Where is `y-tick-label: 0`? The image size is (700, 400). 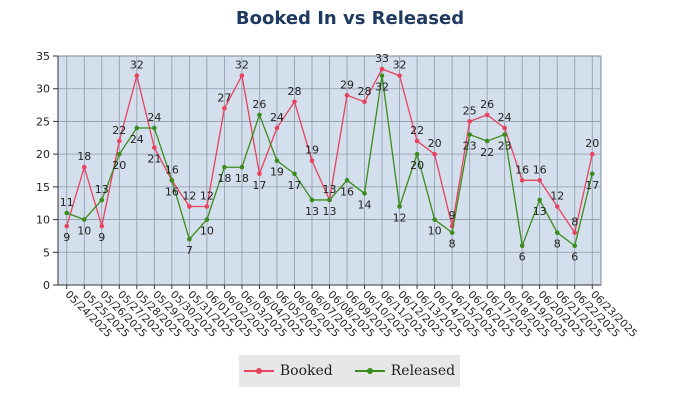 y-tick-label: 0 is located at coordinates (46, 285).